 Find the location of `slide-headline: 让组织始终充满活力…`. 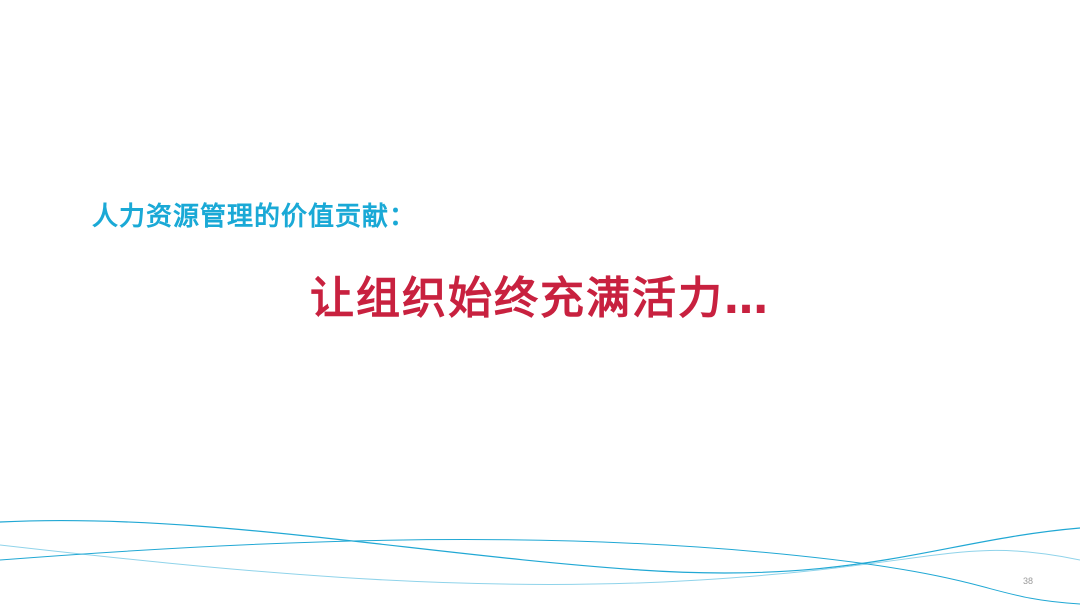

slide-headline: 让组织始终充满活力… is located at coordinates (540, 298).